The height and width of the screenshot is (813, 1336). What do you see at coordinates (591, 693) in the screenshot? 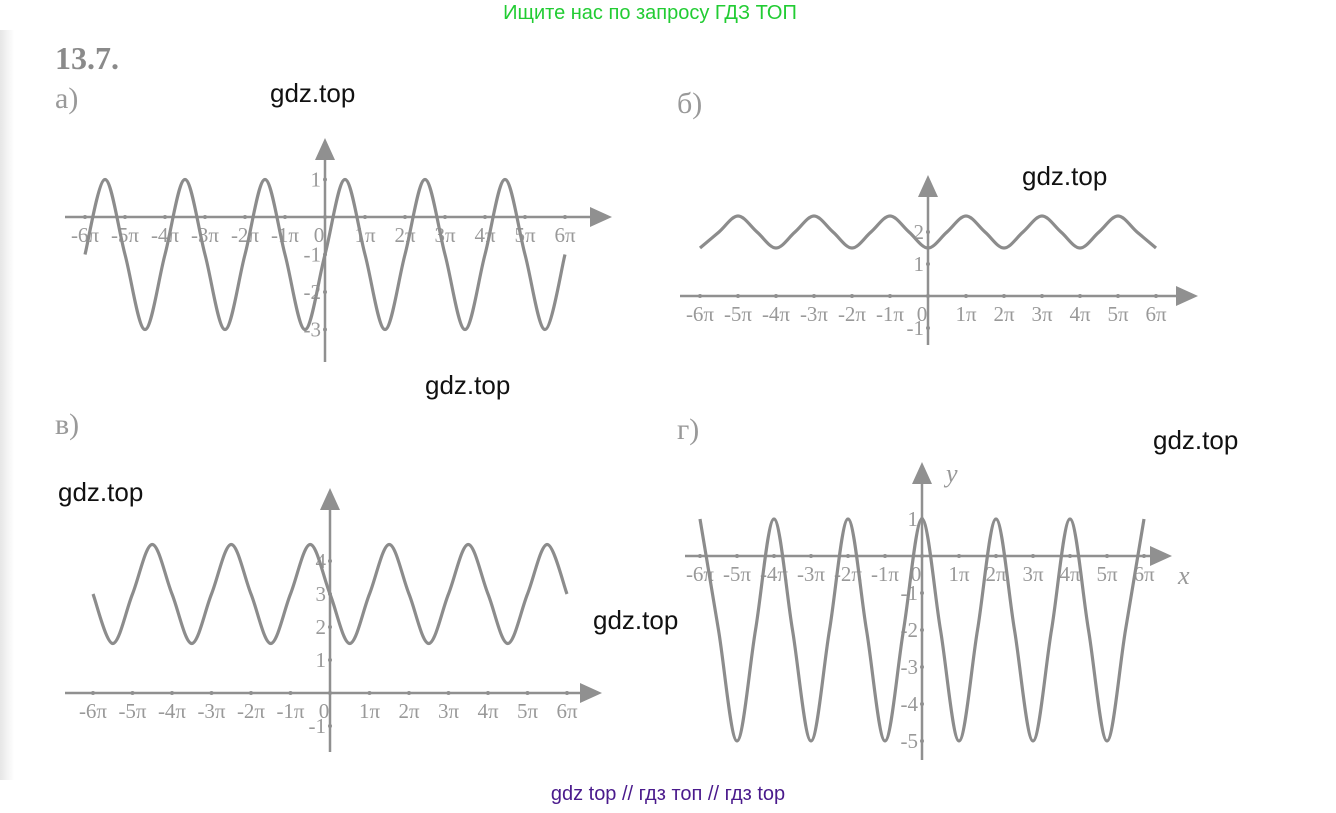
I see `x-axis-arrow` at bounding box center [591, 693].